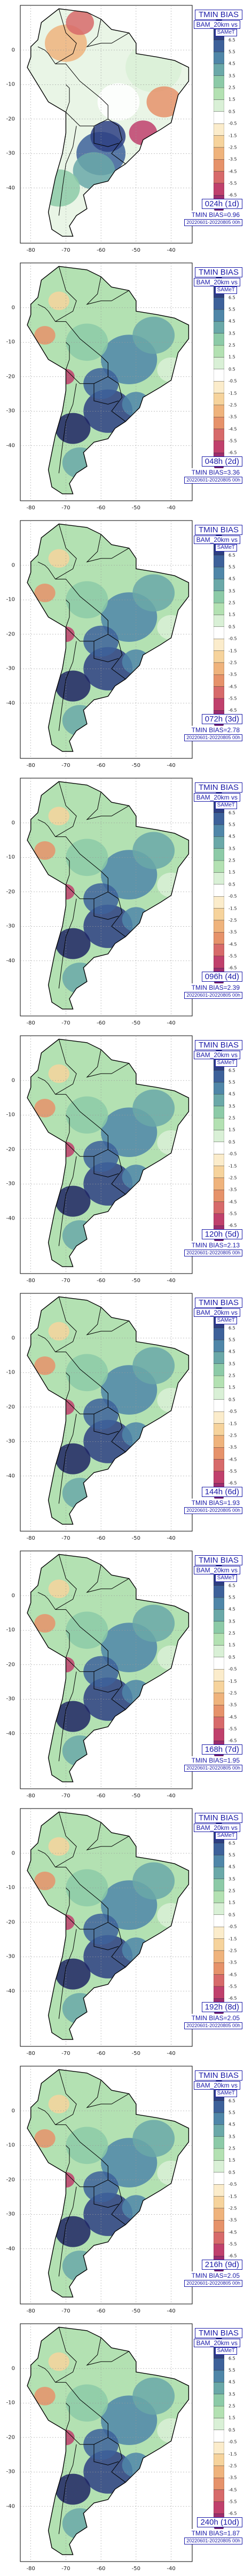 The width and height of the screenshot is (252, 2576). What do you see at coordinates (13, 1338) in the screenshot?
I see `latitude-tick-label: 0` at bounding box center [13, 1338].